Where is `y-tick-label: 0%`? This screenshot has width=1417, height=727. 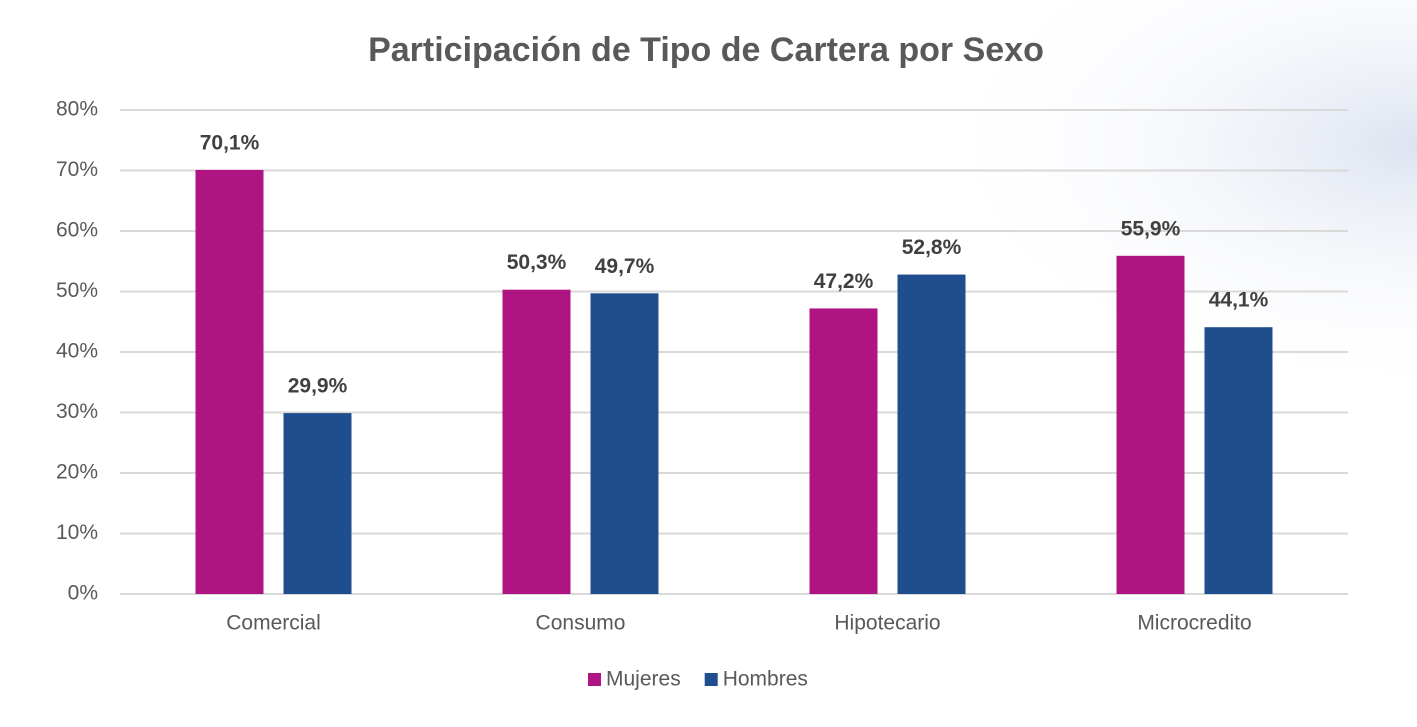 y-tick-label: 0% is located at coordinates (83, 593).